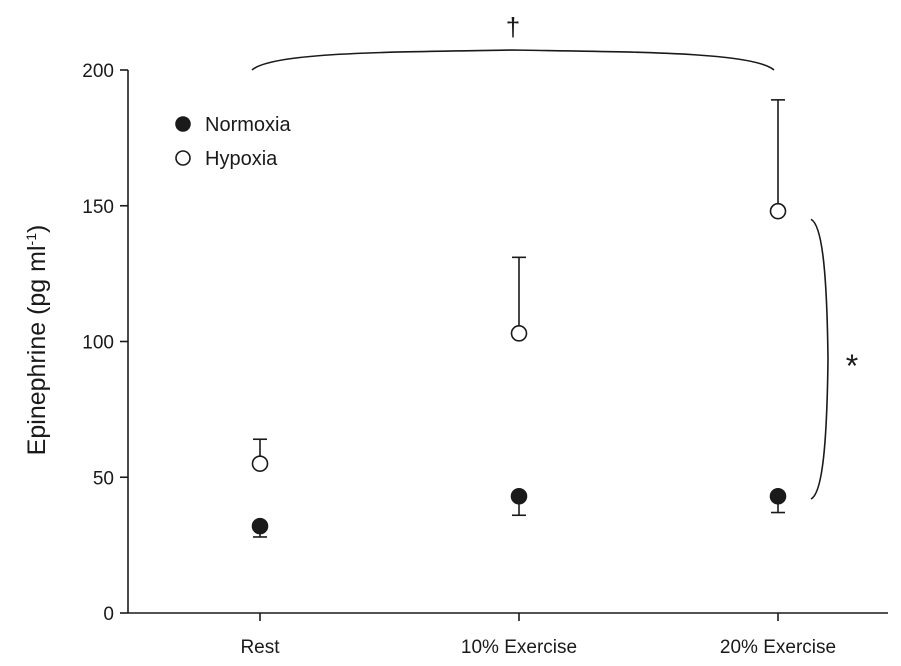  What do you see at coordinates (819, 359) in the screenshot?
I see `significance-brace-right` at bounding box center [819, 359].